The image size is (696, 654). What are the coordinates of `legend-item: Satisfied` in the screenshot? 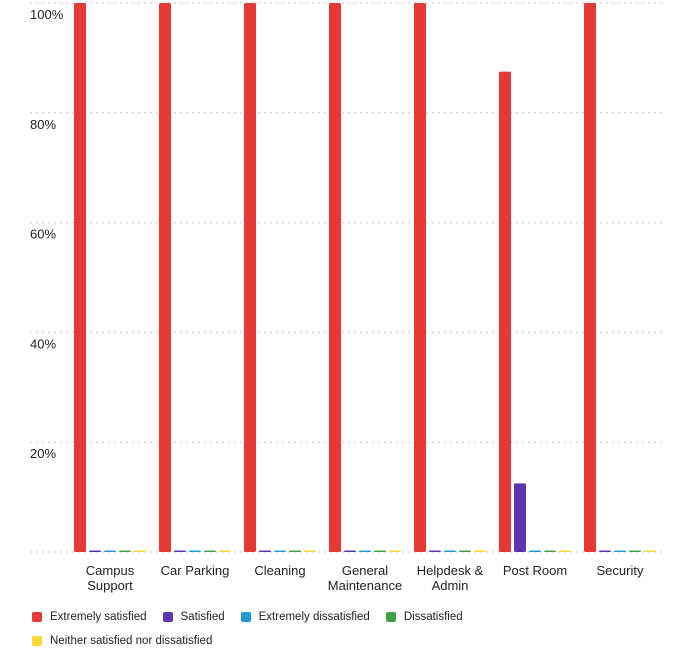 It's located at (193, 617).